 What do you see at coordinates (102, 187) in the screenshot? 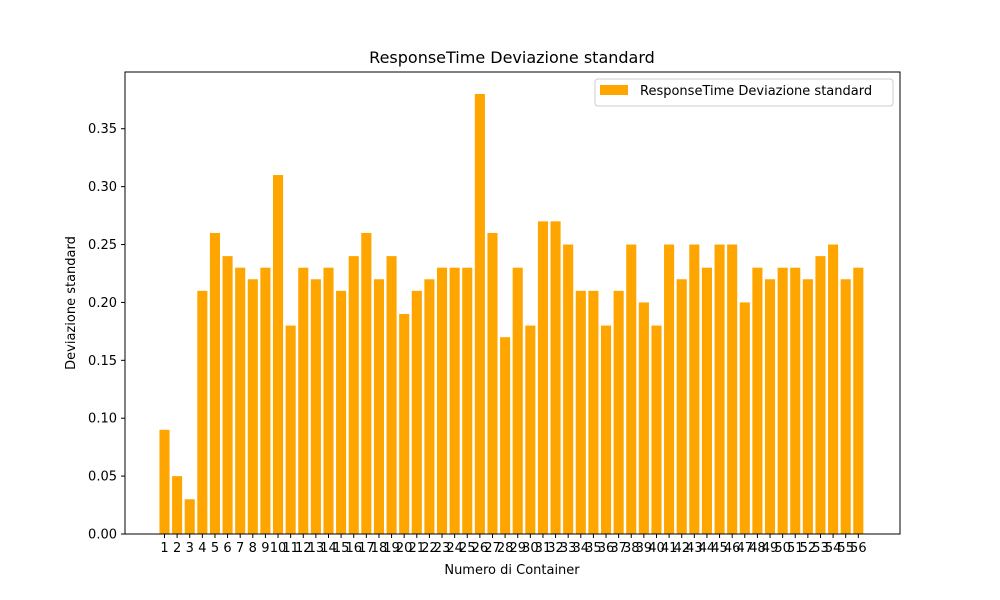
I see `y-tick-label: 0.30` at bounding box center [102, 187].